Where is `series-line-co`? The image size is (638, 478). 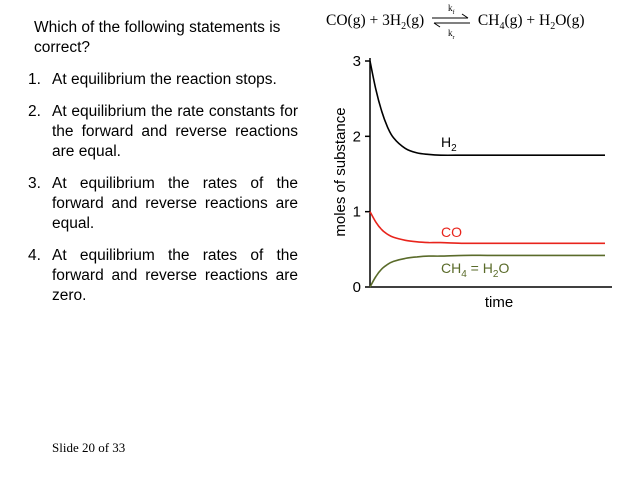
series-line-co is located at coordinates (487, 228).